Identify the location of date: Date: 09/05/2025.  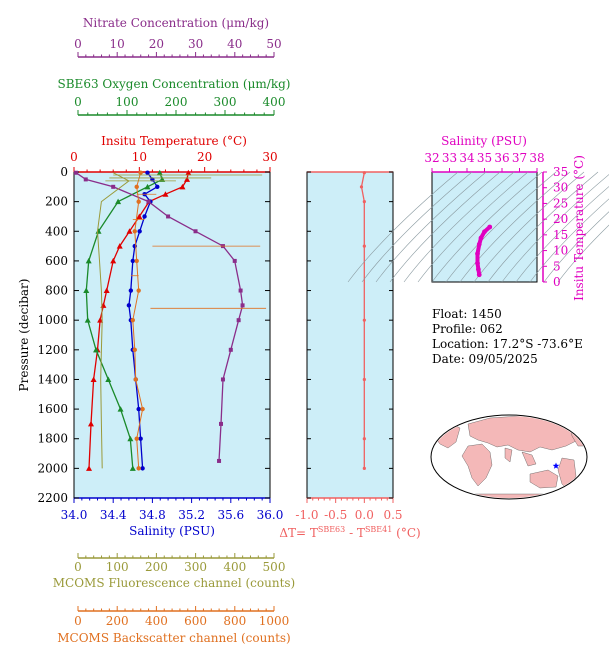
(485, 359).